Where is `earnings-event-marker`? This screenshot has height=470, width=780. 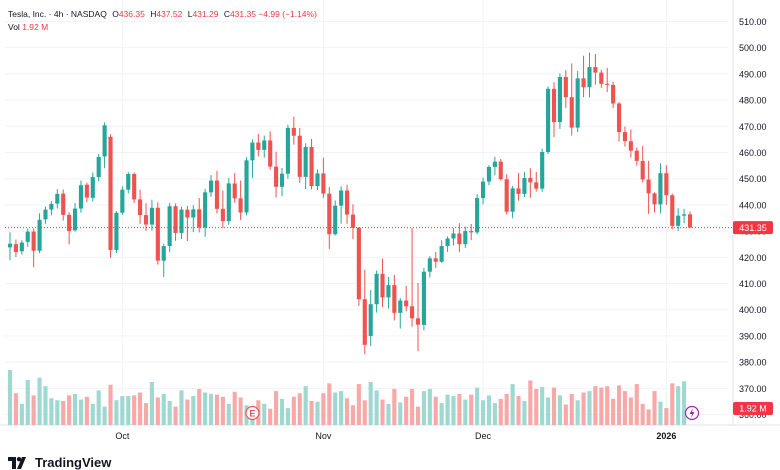
earnings-event-marker is located at coordinates (252, 413).